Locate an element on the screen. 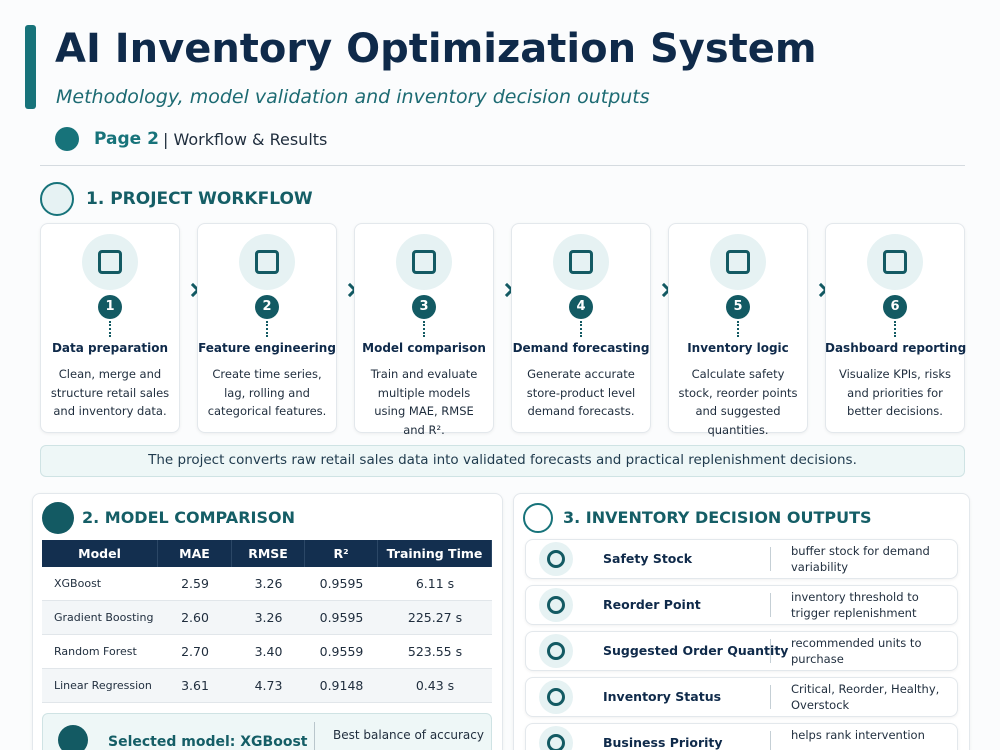 Image resolution: width=1000 pixels, height=750 pixels. output-label: Reorder Point is located at coordinates (652, 604).